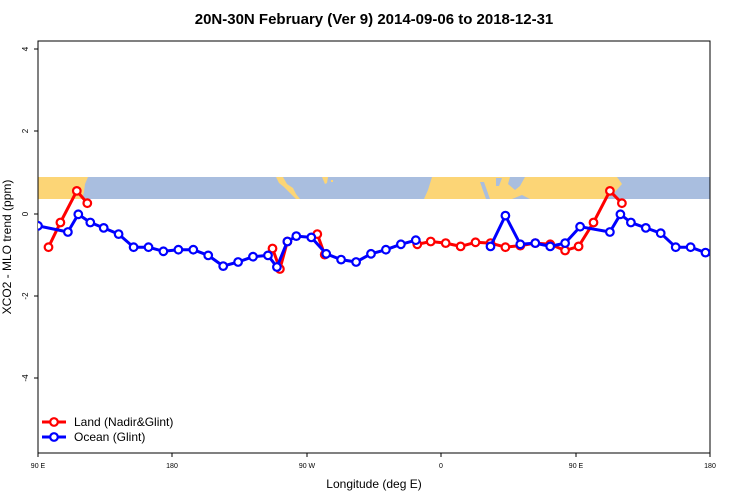 The image size is (750, 500). What do you see at coordinates (25, 48) in the screenshot?
I see `y-tick-label: 4` at bounding box center [25, 48].